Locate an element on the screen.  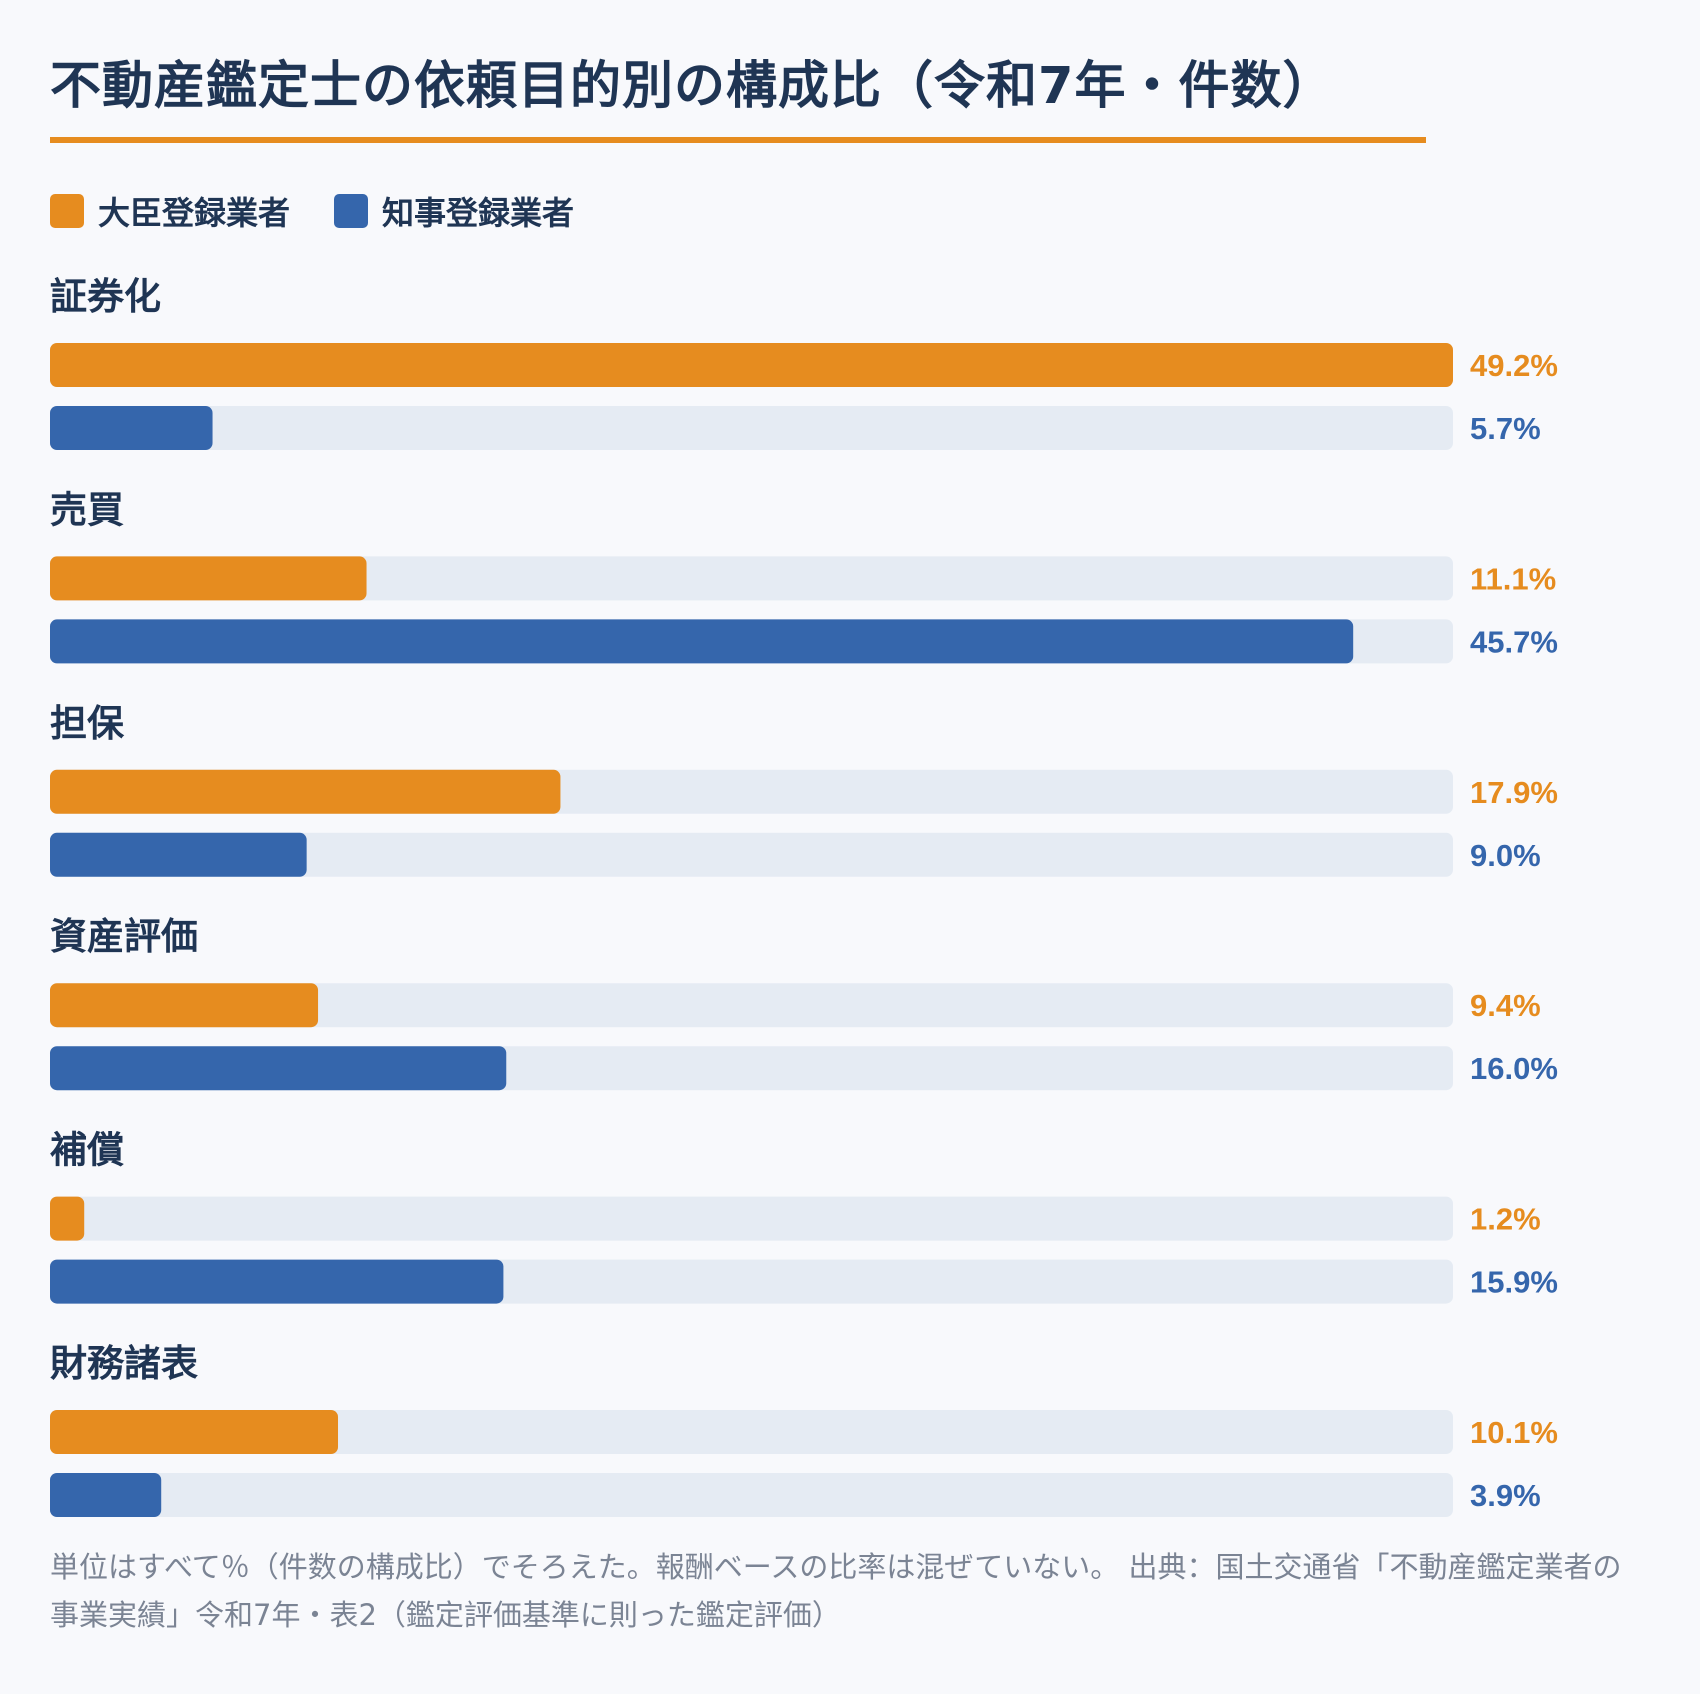
chart-title: 不動産鑑定士の依頼目的別の構成比（令和7年・件数） is located at coordinates (692, 86).